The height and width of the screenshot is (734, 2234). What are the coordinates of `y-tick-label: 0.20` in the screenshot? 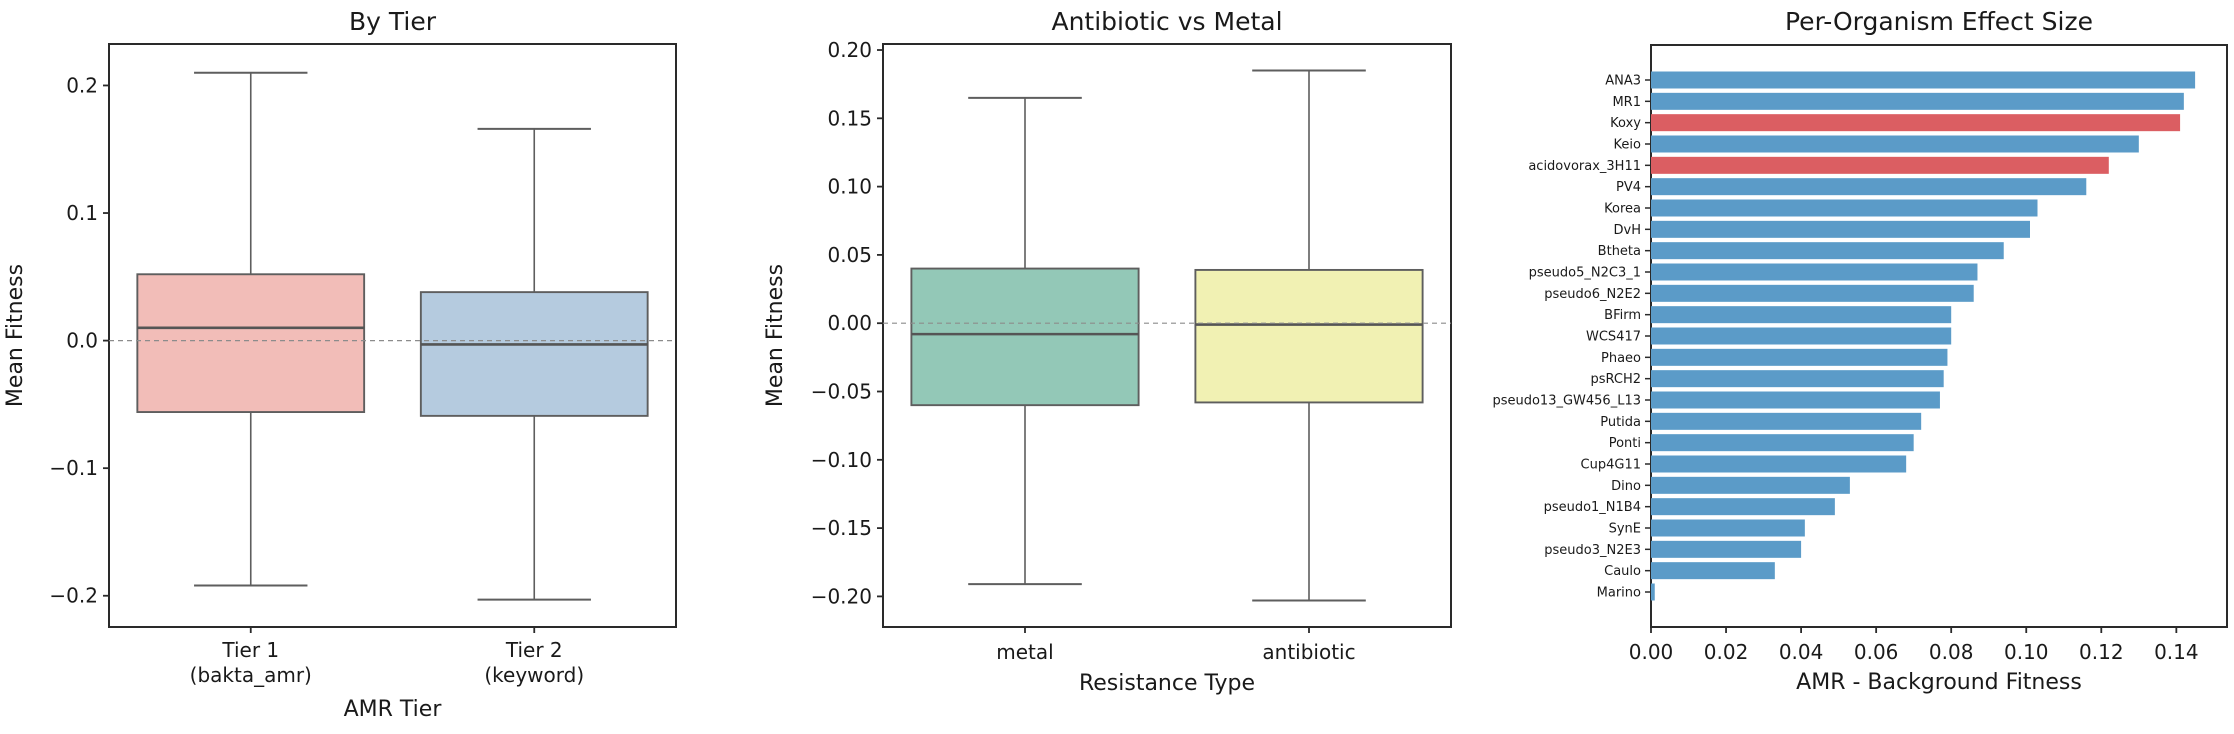 It's located at (849, 50).